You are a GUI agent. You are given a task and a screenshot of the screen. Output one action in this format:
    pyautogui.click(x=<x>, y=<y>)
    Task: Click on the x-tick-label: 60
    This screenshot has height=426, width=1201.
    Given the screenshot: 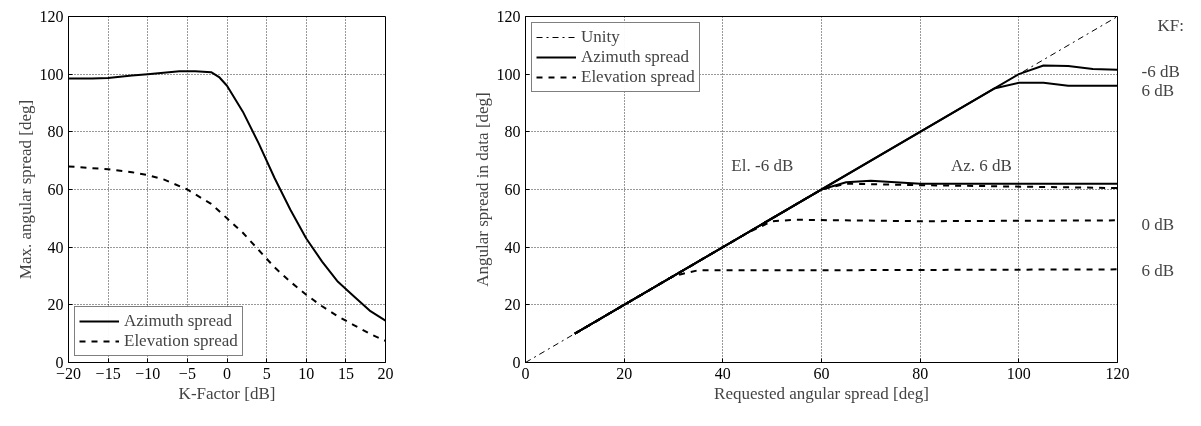 What is the action you would take?
    pyautogui.click(x=821, y=373)
    